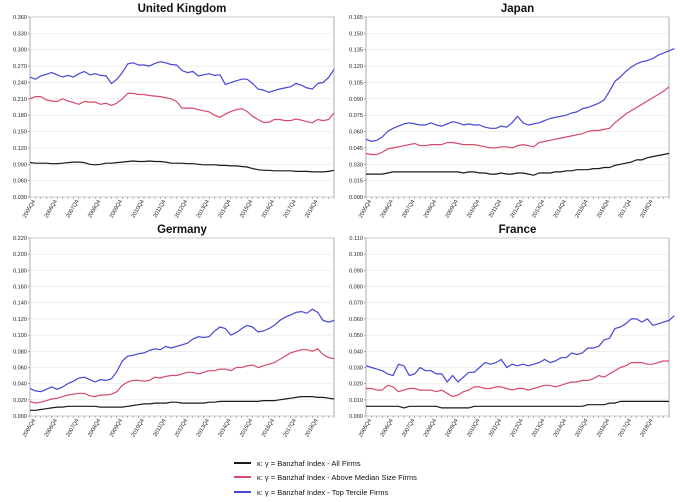  What do you see at coordinates (20, 288) in the screenshot?
I see `y-tick-label: 0.160` at bounding box center [20, 288].